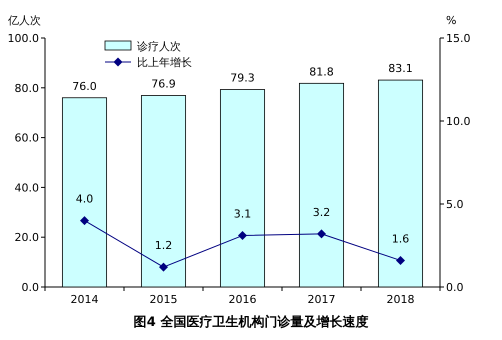 The image size is (502, 340). Describe the element at coordinates (321, 212) in the screenshot. I see `data-label: 3.2` at that location.